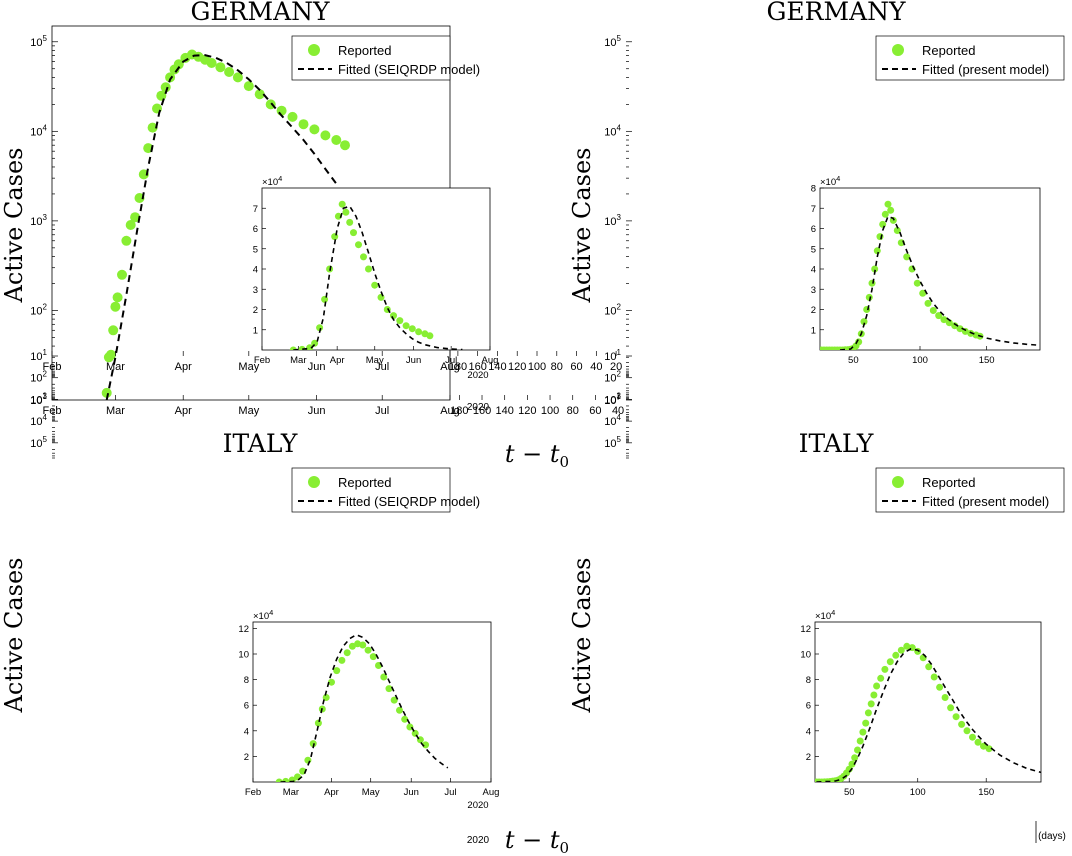  I want to click on panel4-y-tick-label: 10⁵, so click(612, 442).